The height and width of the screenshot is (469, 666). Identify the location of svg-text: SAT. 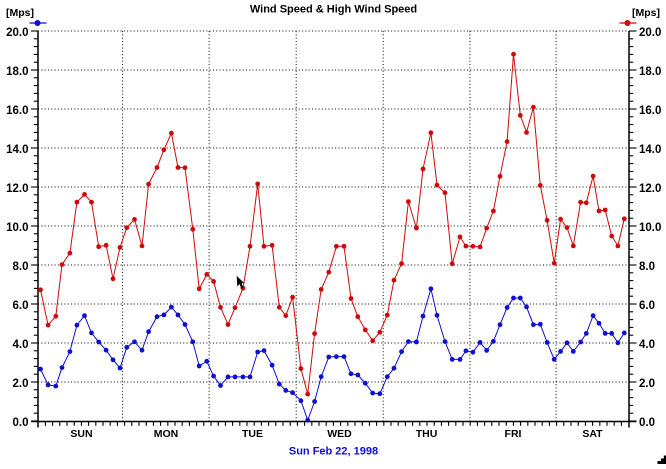
(592, 434).